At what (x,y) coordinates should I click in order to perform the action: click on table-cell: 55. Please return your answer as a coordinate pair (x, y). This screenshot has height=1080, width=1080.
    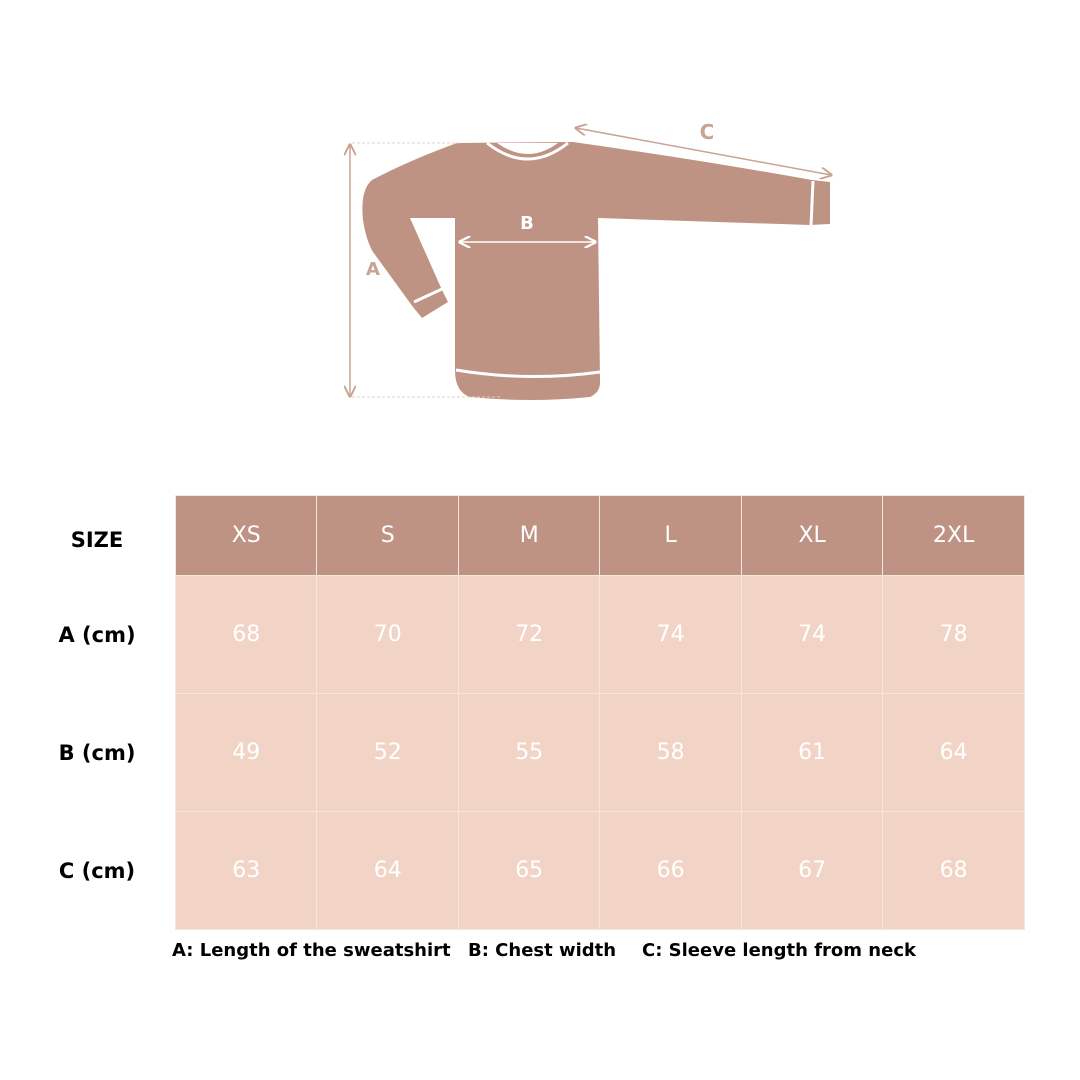
    Looking at the image, I should click on (529, 752).